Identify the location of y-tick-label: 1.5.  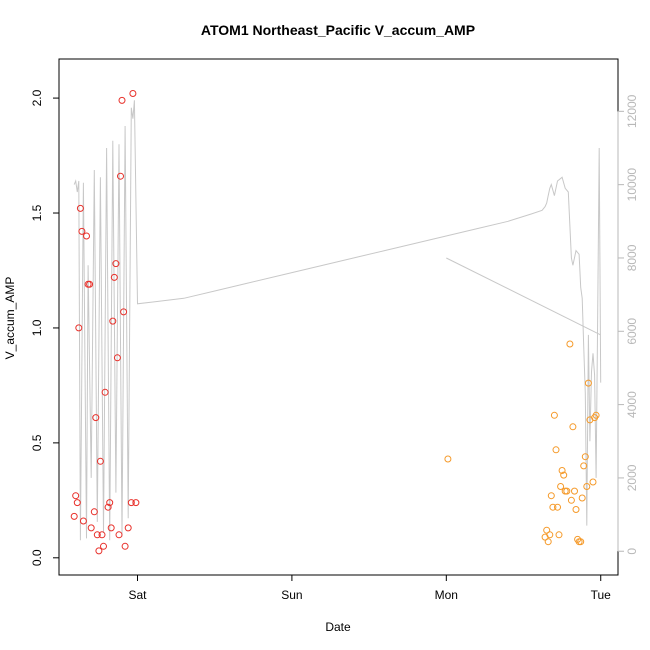
(37, 212).